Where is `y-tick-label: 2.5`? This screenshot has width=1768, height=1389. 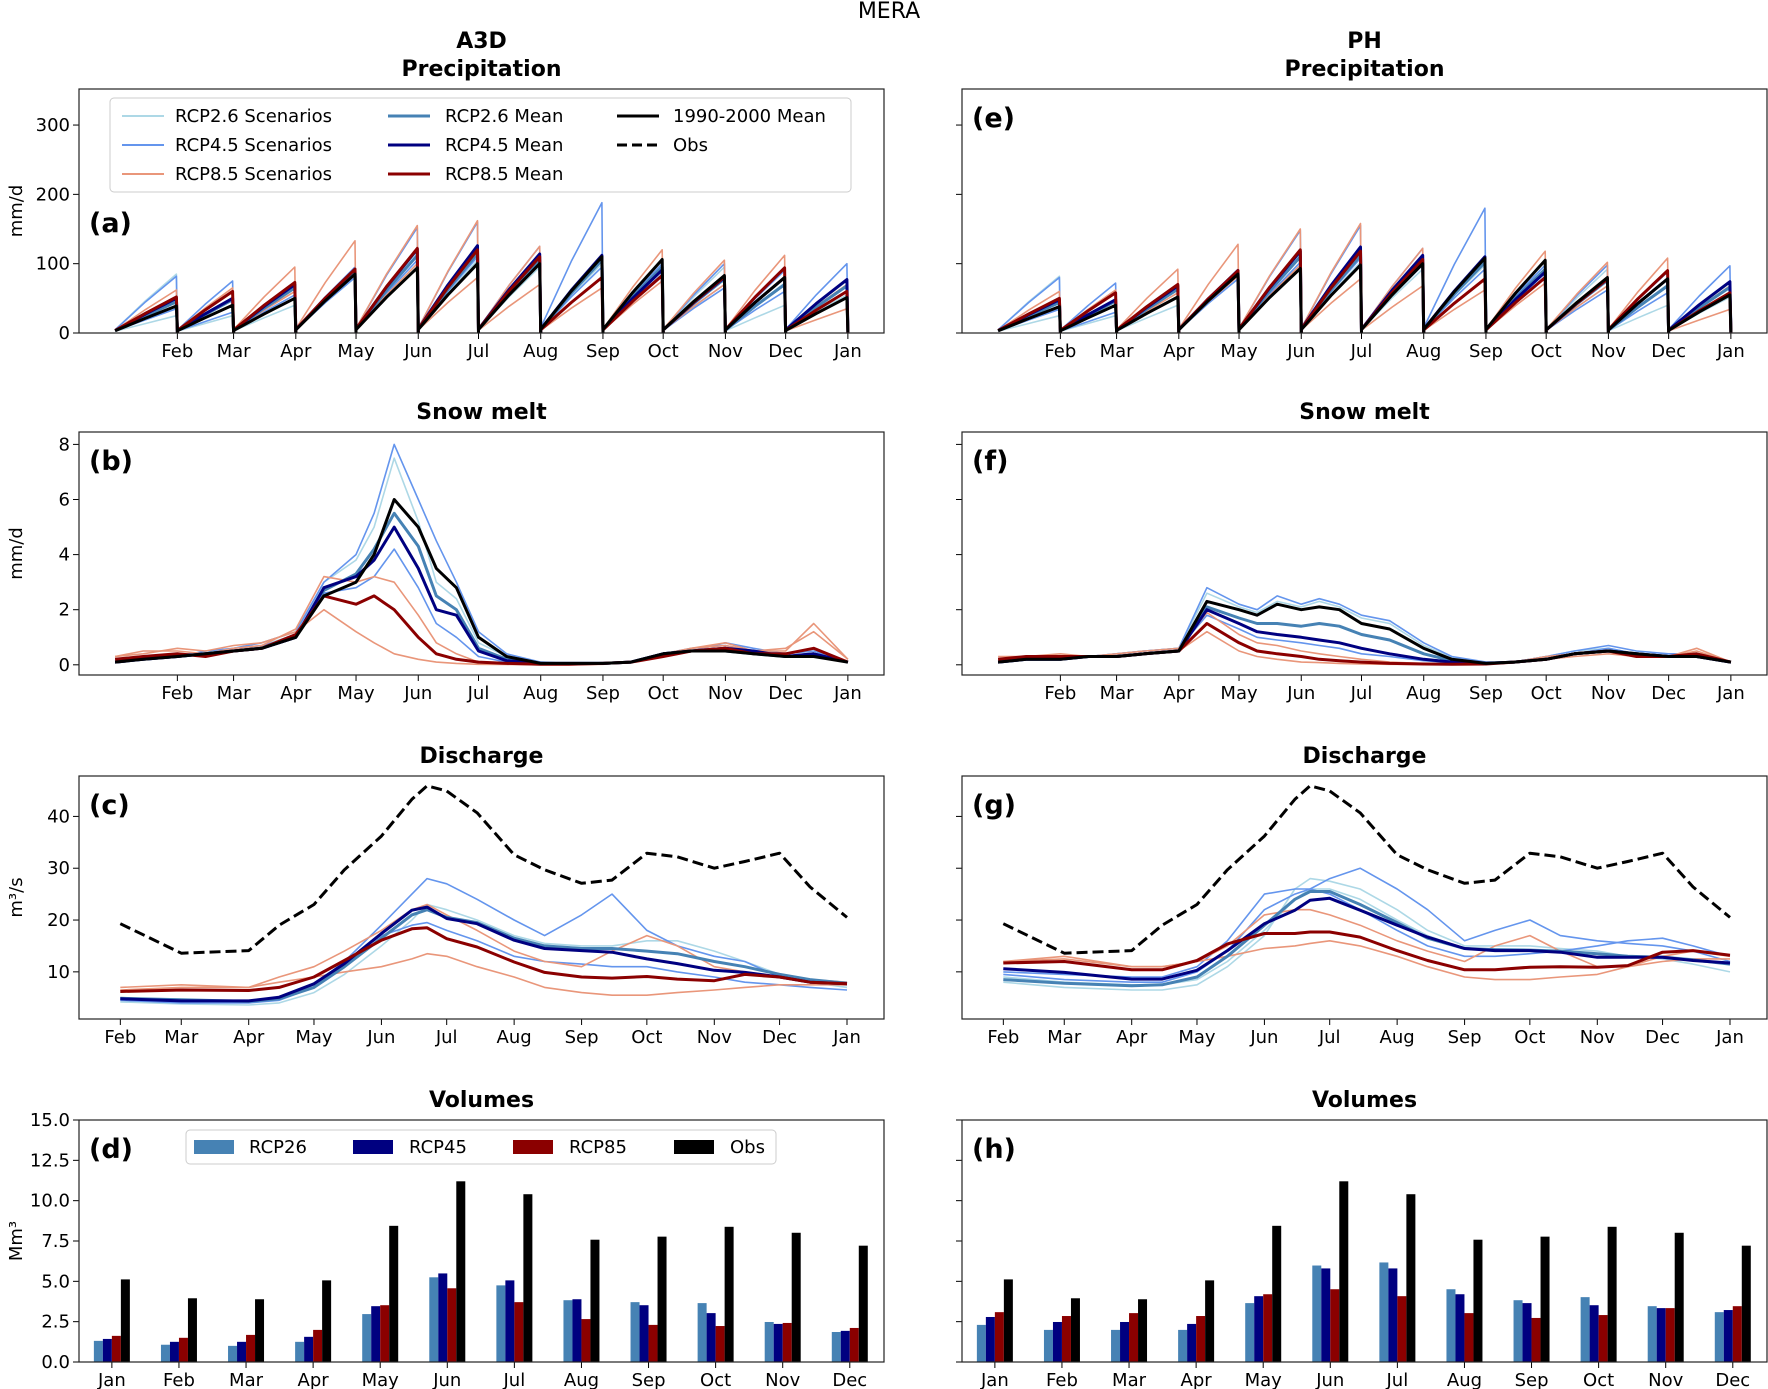 y-tick-label: 2.5 is located at coordinates (55, 1322).